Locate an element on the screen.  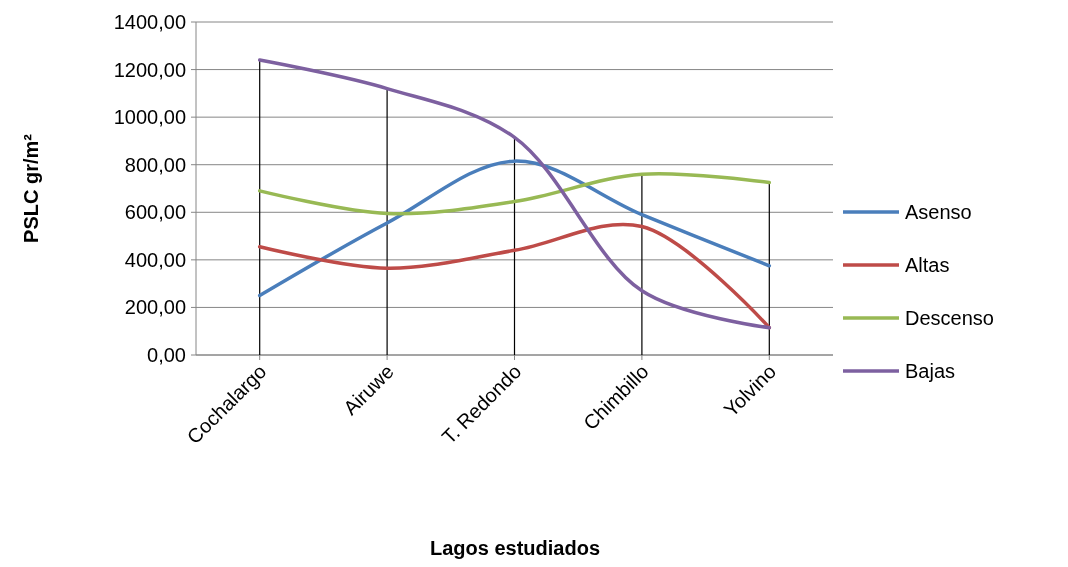
y-tick-label: 0,00 is located at coordinates (166, 355).